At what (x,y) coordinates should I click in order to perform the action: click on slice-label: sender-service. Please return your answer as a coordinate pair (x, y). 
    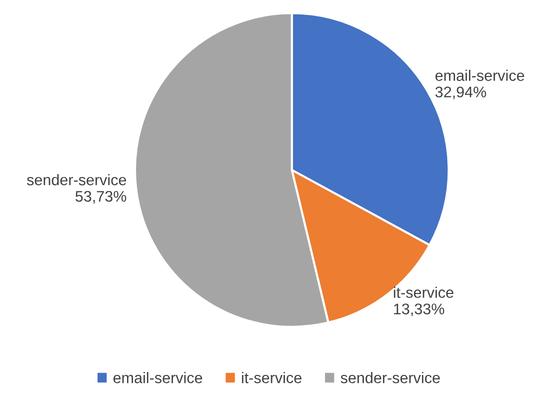
    Looking at the image, I should click on (76, 180).